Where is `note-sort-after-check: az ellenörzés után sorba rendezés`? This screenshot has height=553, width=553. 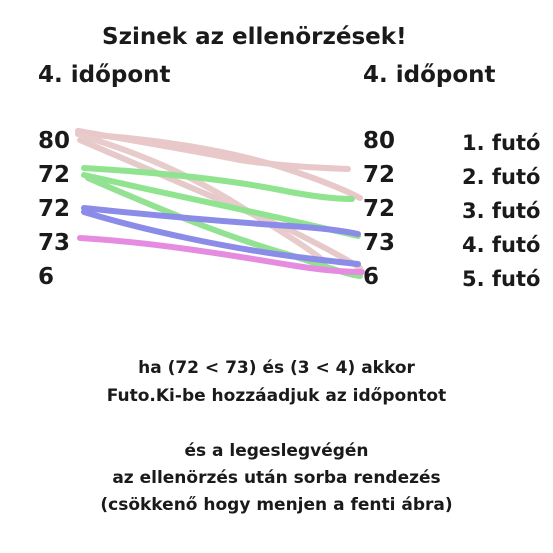 note-sort-after-check: az ellenörzés után sorba rendezés is located at coordinates (276, 478).